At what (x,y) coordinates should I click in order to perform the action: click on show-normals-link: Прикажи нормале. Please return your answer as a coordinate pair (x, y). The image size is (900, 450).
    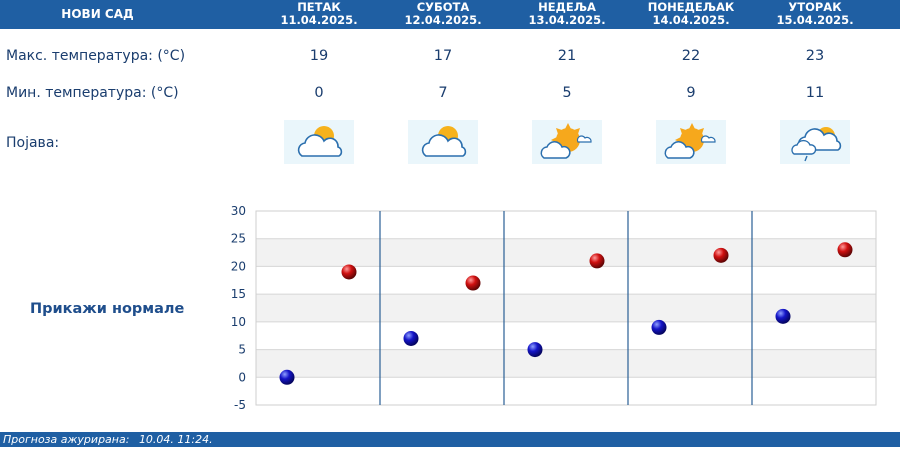
    Looking at the image, I should click on (107, 309).